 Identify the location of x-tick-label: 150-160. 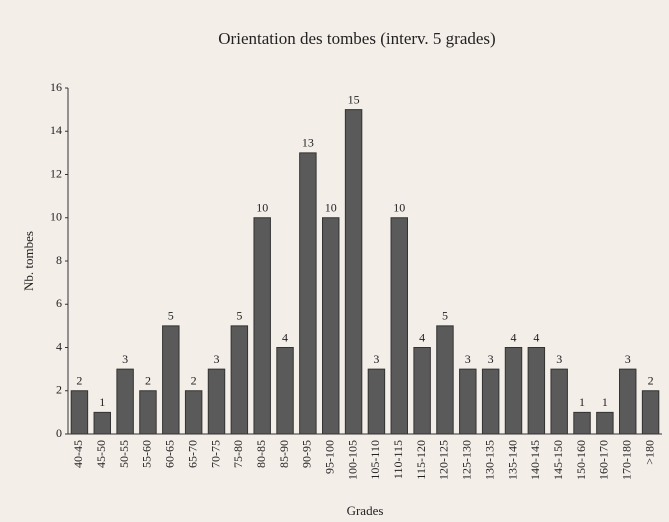
(581, 460).